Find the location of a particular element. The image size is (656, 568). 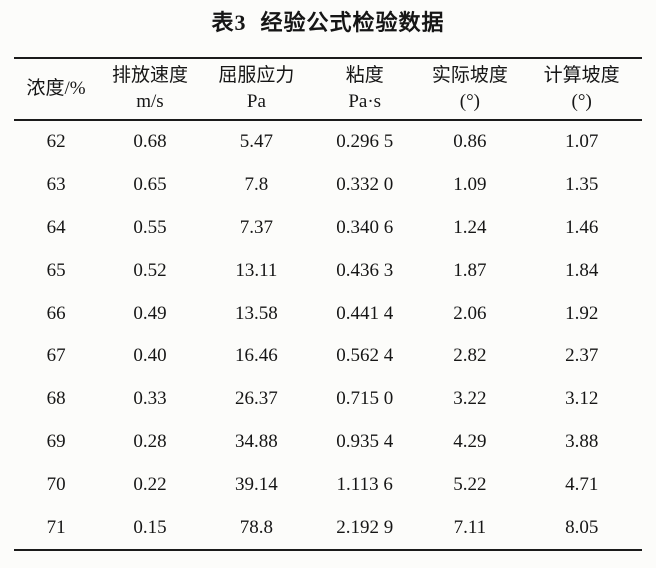

table-cell: 5.22 is located at coordinates (470, 484).